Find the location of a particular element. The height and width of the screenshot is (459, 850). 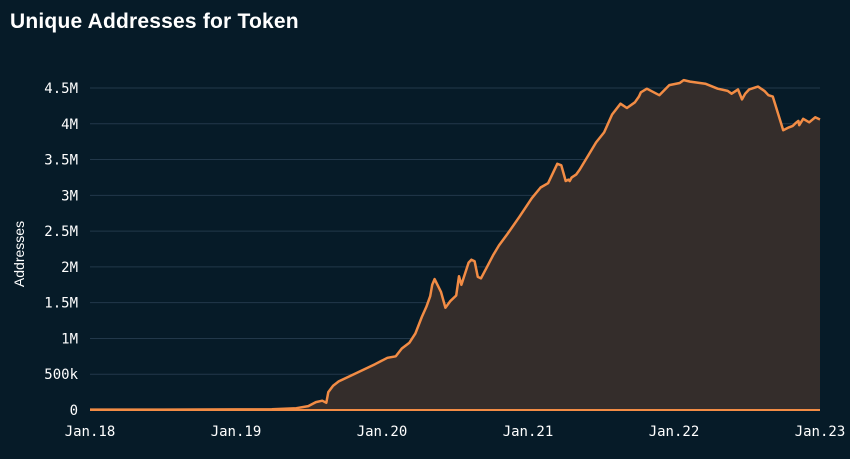

chart-title: Unique Addresses for Token is located at coordinates (154, 21).